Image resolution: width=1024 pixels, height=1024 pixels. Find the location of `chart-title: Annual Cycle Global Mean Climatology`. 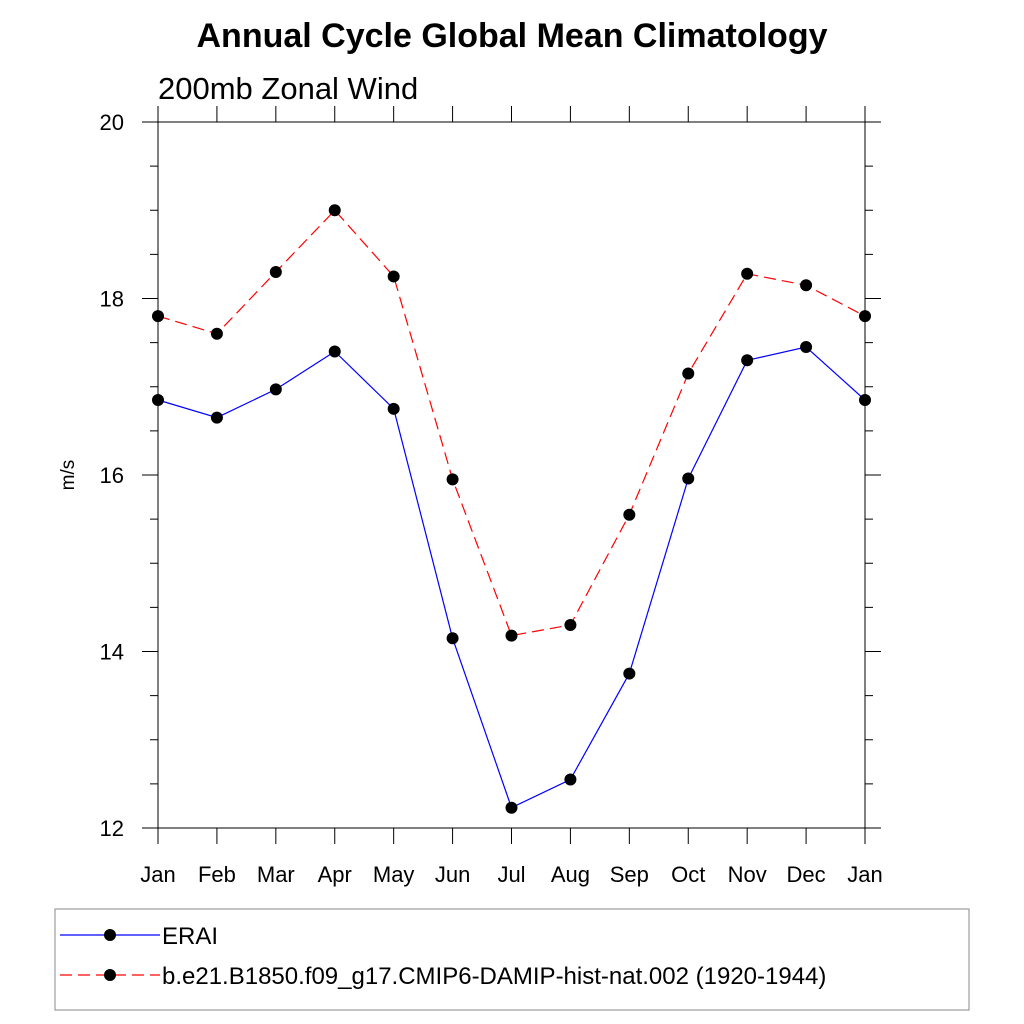

chart-title: Annual Cycle Global Mean Climatology is located at coordinates (512, 36).